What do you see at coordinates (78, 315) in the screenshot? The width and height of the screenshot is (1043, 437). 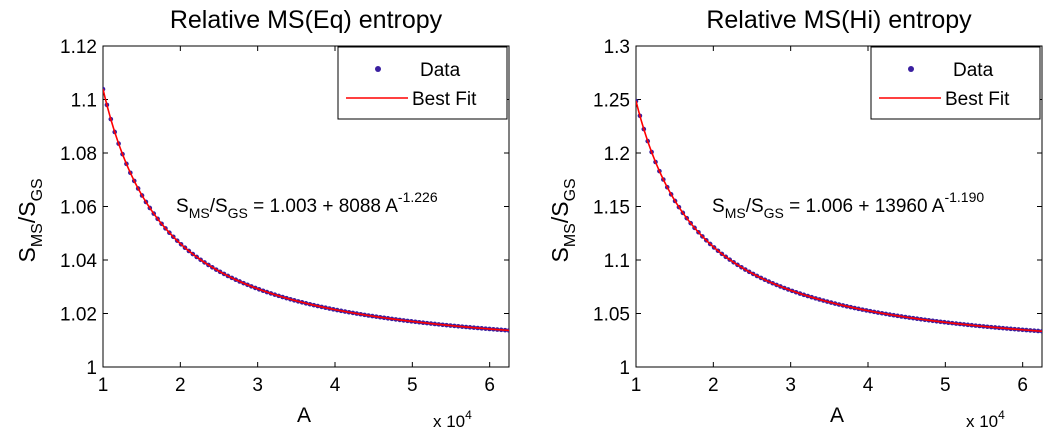 I see `y-tick-label: 1.02` at bounding box center [78, 315].